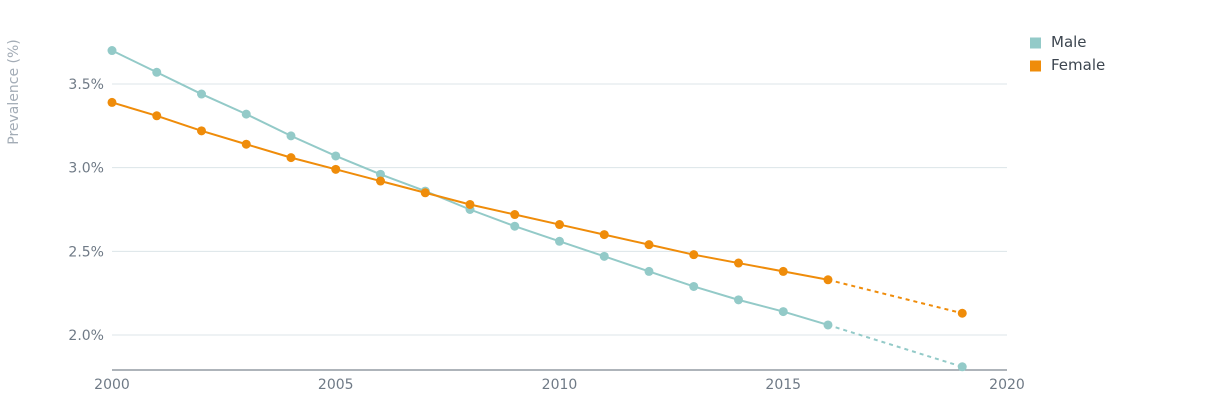 Image resolution: width=1230 pixels, height=403 pixels. Describe the element at coordinates (1069, 42) in the screenshot. I see `legend-label: Male` at that location.